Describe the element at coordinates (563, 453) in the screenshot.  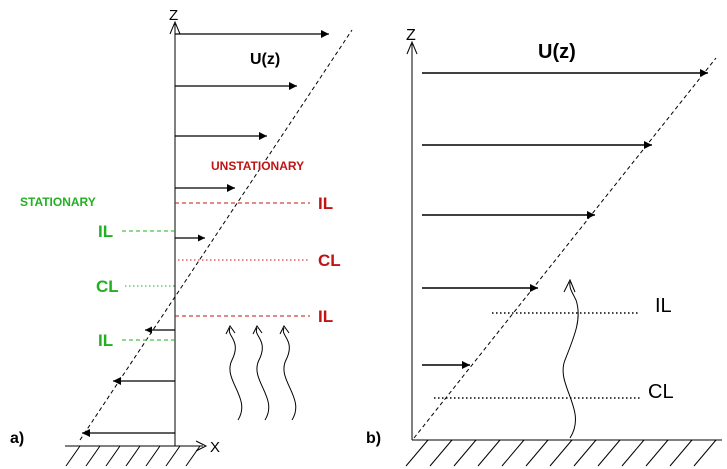
I see `ground-hatch-b` at that location.